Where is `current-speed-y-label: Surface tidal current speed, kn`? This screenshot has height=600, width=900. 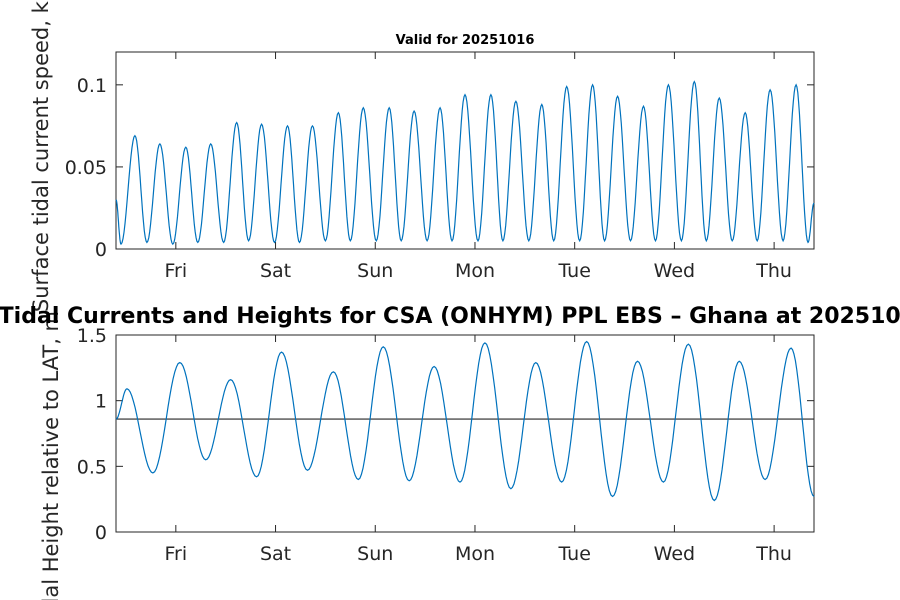 current-speed-y-label: Surface tidal current speed, kn is located at coordinates (41, 156).